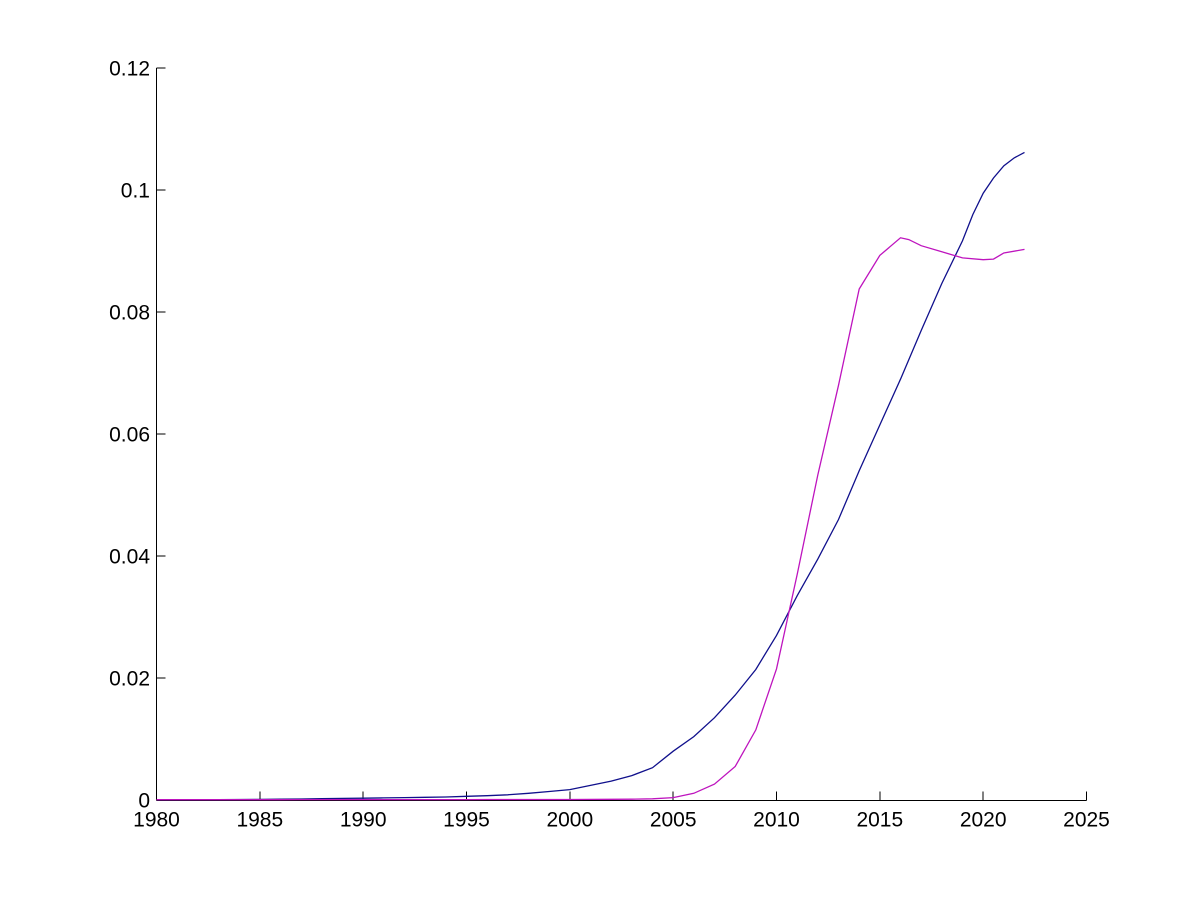  What do you see at coordinates (776, 820) in the screenshot?
I see `svg-text: 2010` at bounding box center [776, 820].